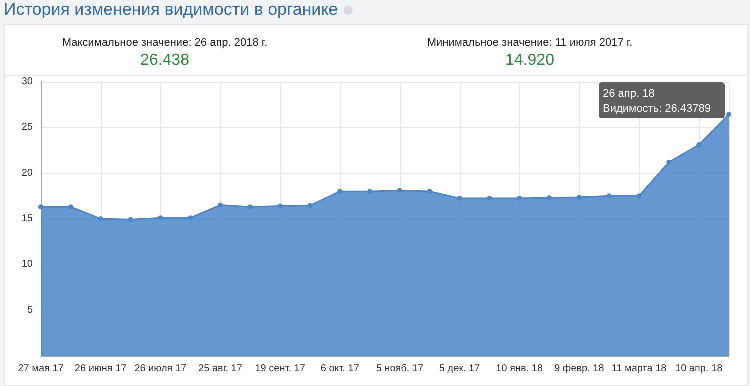 The image size is (750, 386). What do you see at coordinates (171, 9) in the screenshot?
I see `chart-title: История изменения видимости в органике` at bounding box center [171, 9].